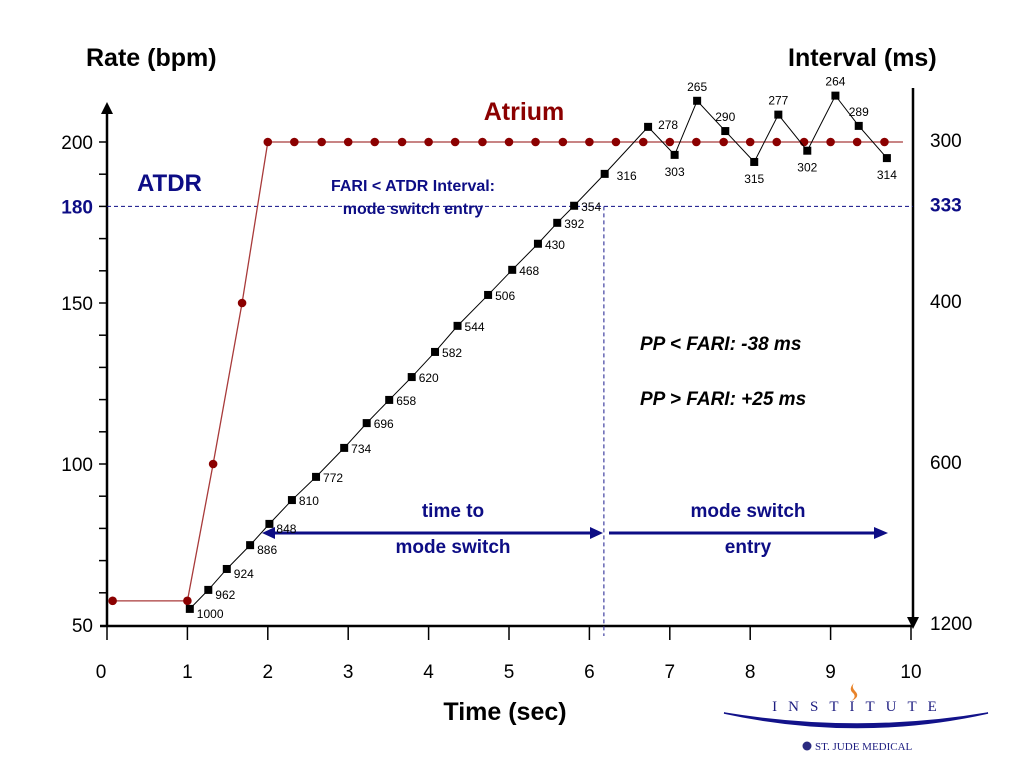 The image size is (1024, 768). I want to click on fari-point-label: 962, so click(225, 595).